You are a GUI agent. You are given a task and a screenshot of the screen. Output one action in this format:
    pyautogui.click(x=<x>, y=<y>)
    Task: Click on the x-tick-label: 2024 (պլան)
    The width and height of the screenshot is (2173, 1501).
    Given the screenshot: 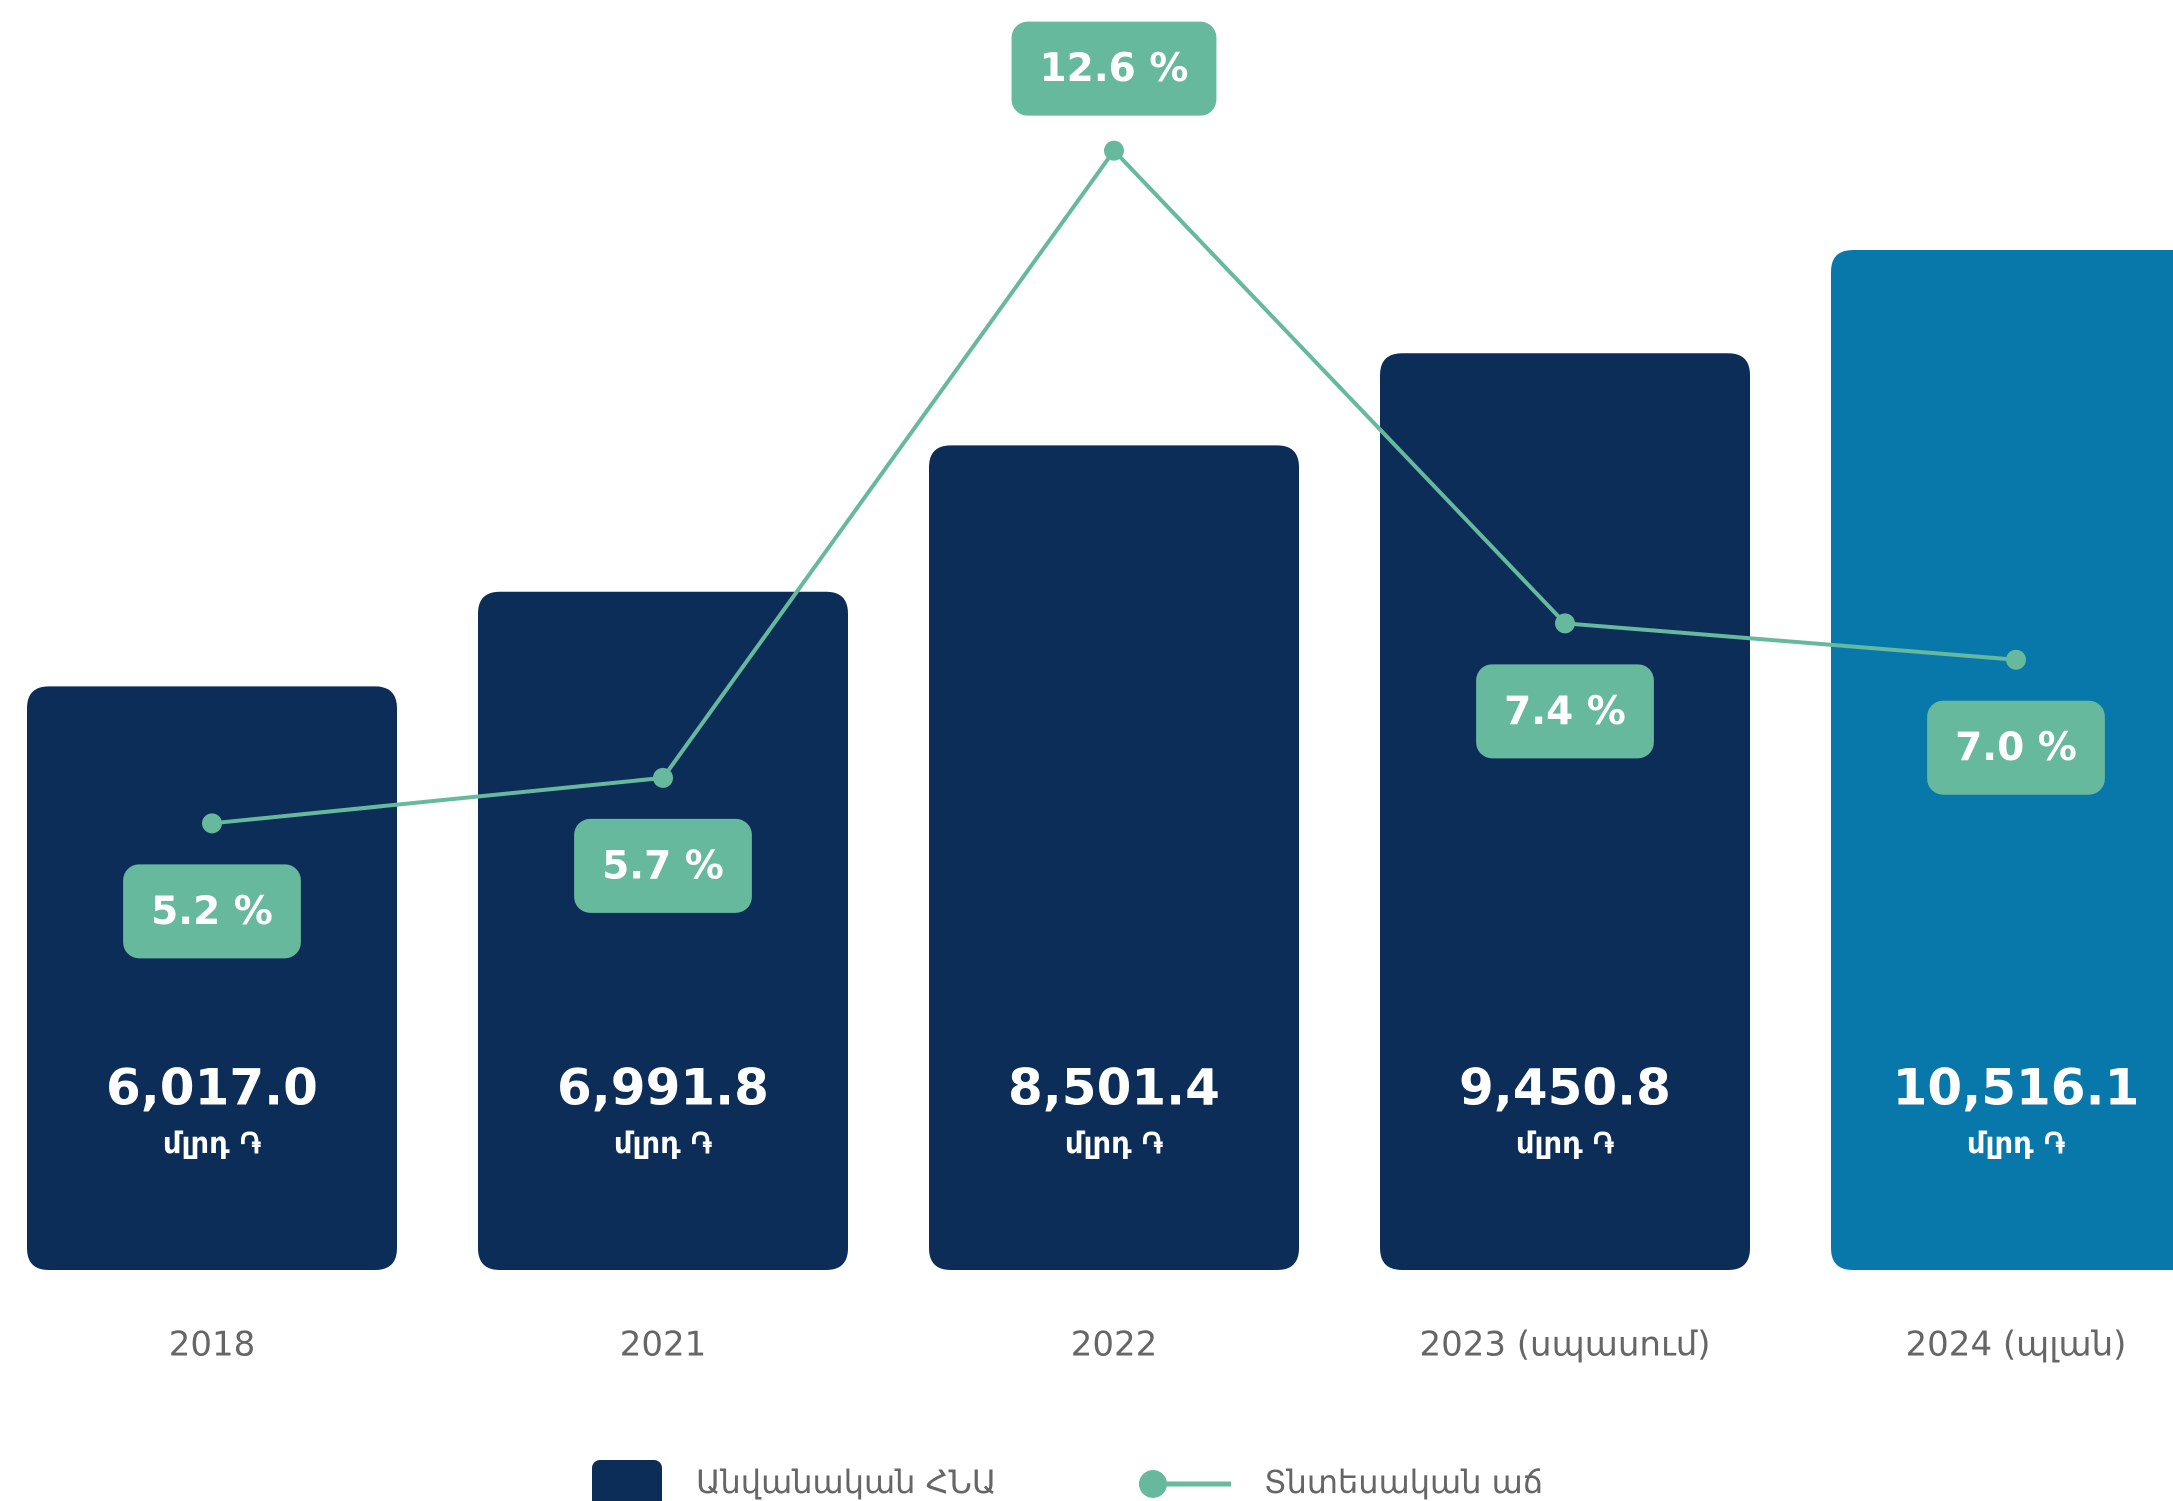 What is the action you would take?
    pyautogui.click(x=2016, y=1345)
    